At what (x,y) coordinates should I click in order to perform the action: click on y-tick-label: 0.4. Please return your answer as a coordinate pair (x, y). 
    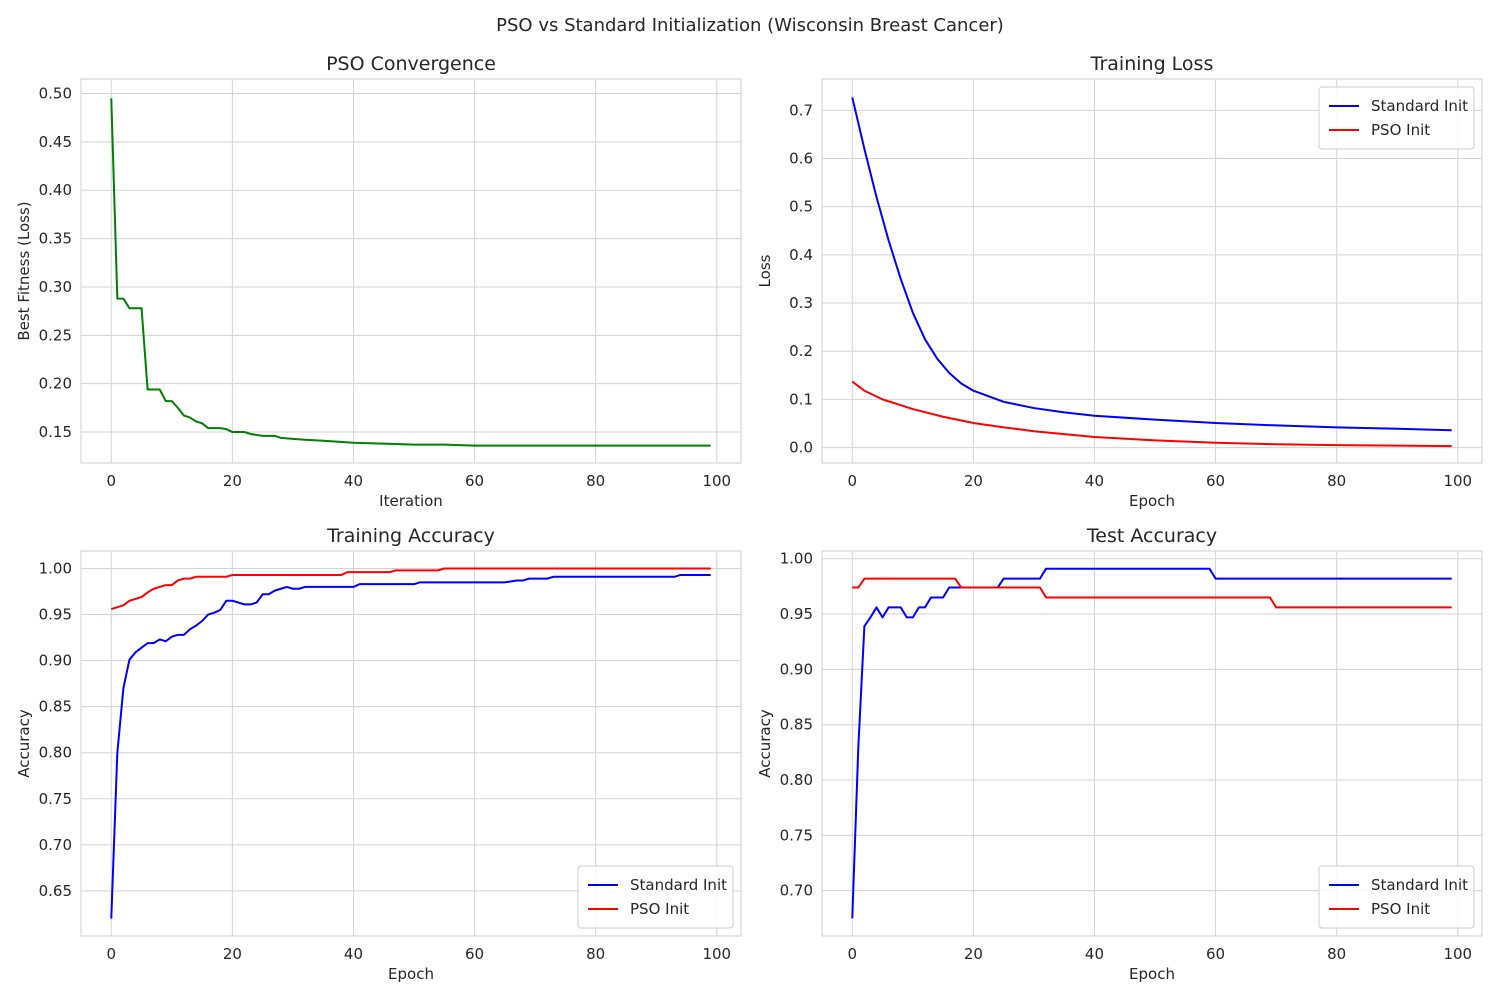
    Looking at the image, I should click on (801, 255).